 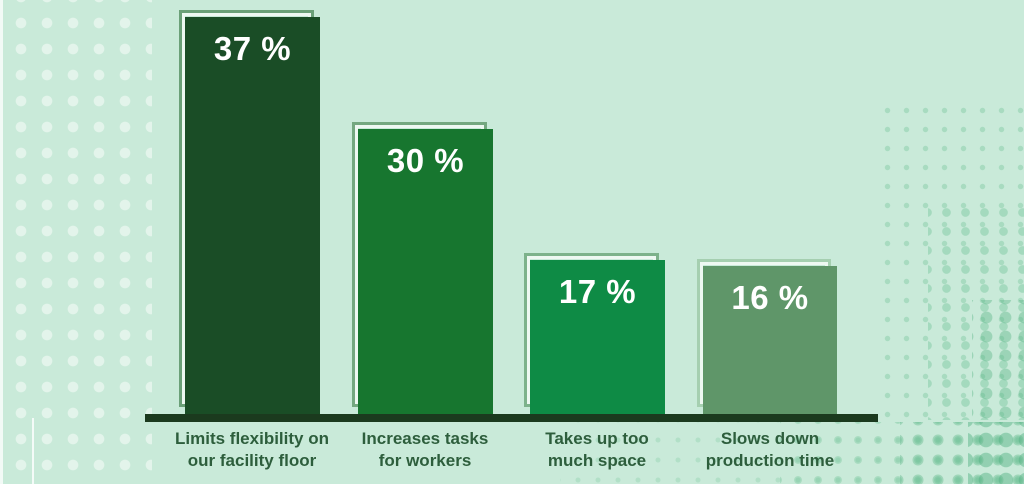 I want to click on dot-pattern-left, so click(x=77, y=242).